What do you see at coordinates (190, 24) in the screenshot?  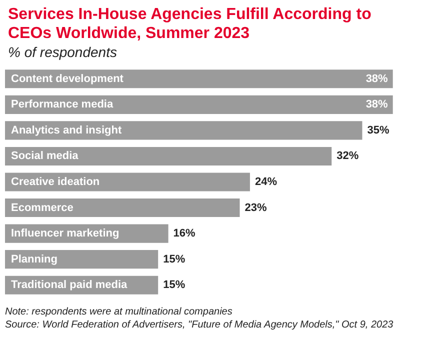 I see `chart-title: Services In-House Agencies Fulfill According to CEOs Worldwide, Summer 2023` at bounding box center [190, 24].